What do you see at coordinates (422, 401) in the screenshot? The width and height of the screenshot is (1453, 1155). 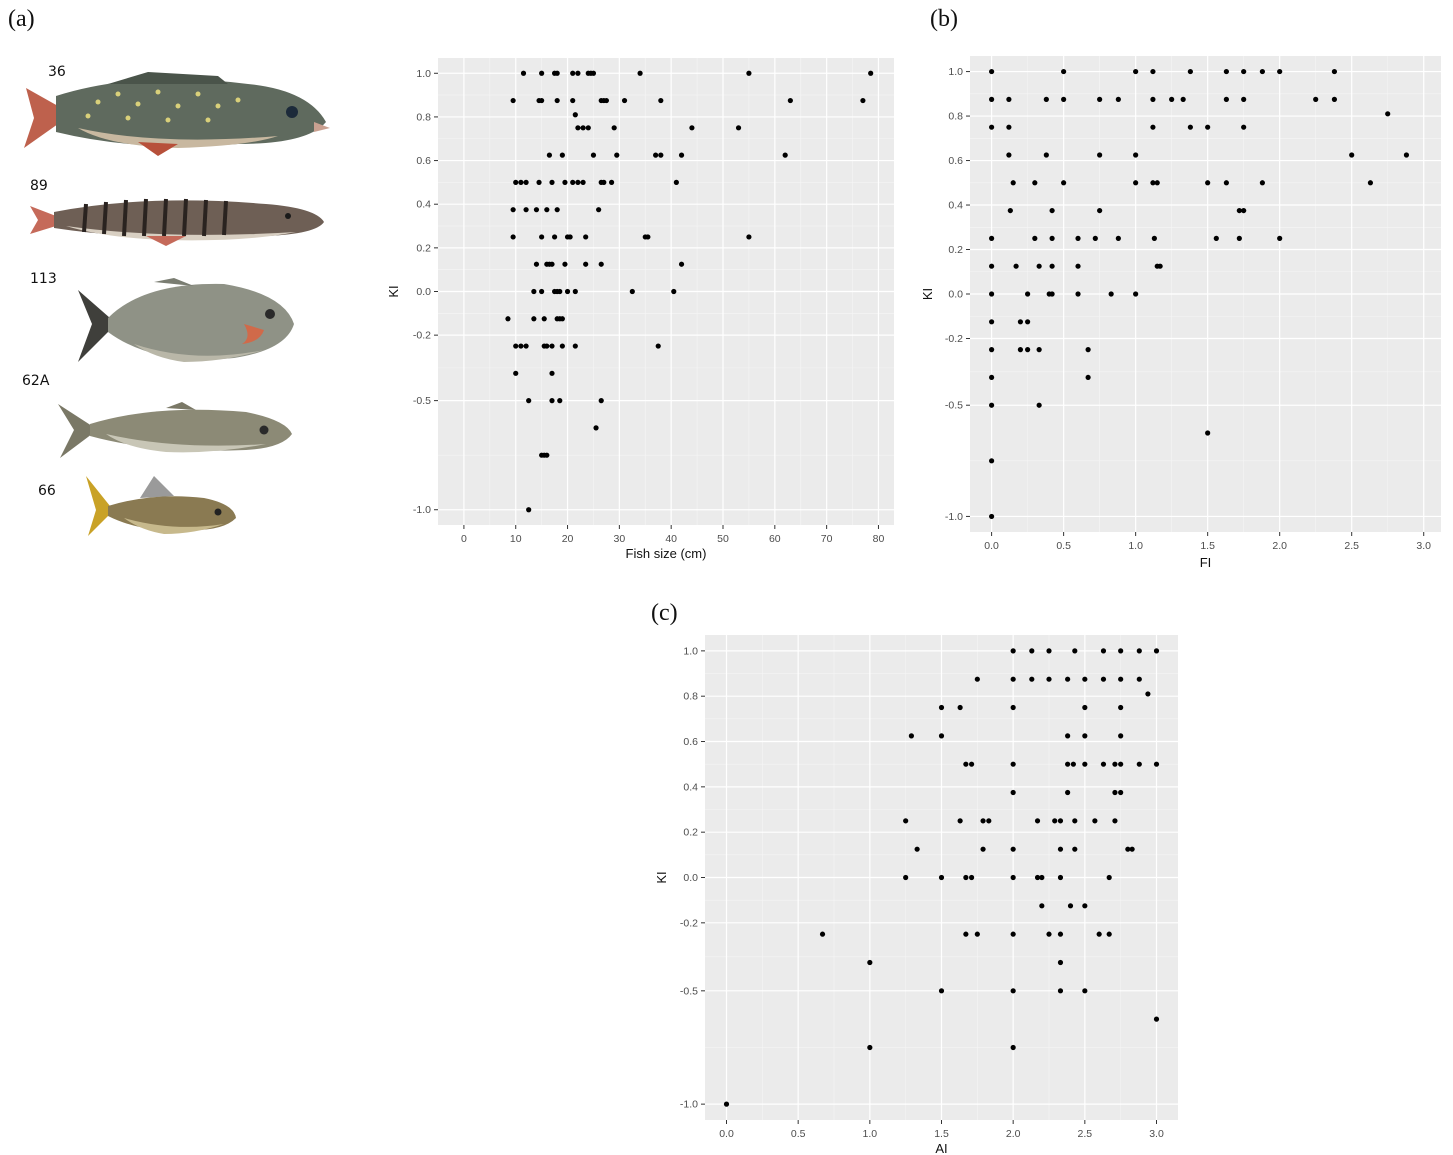 I see `y-tick-label-a: -0.5` at bounding box center [422, 401].